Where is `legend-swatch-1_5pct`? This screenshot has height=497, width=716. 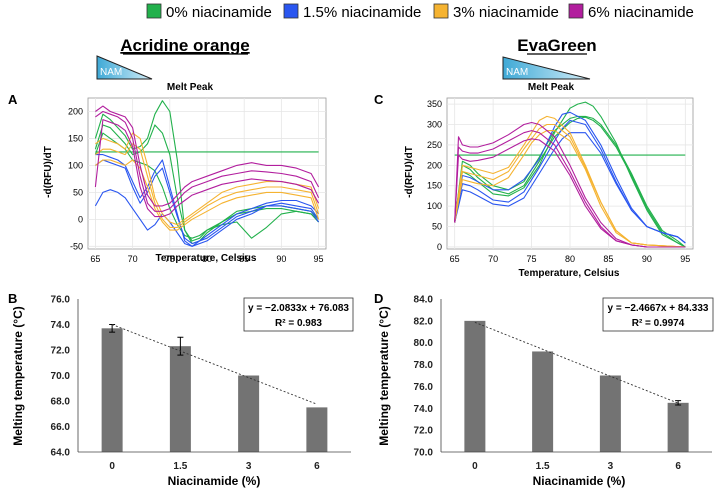 legend-swatch-1_5pct is located at coordinates (291, 11).